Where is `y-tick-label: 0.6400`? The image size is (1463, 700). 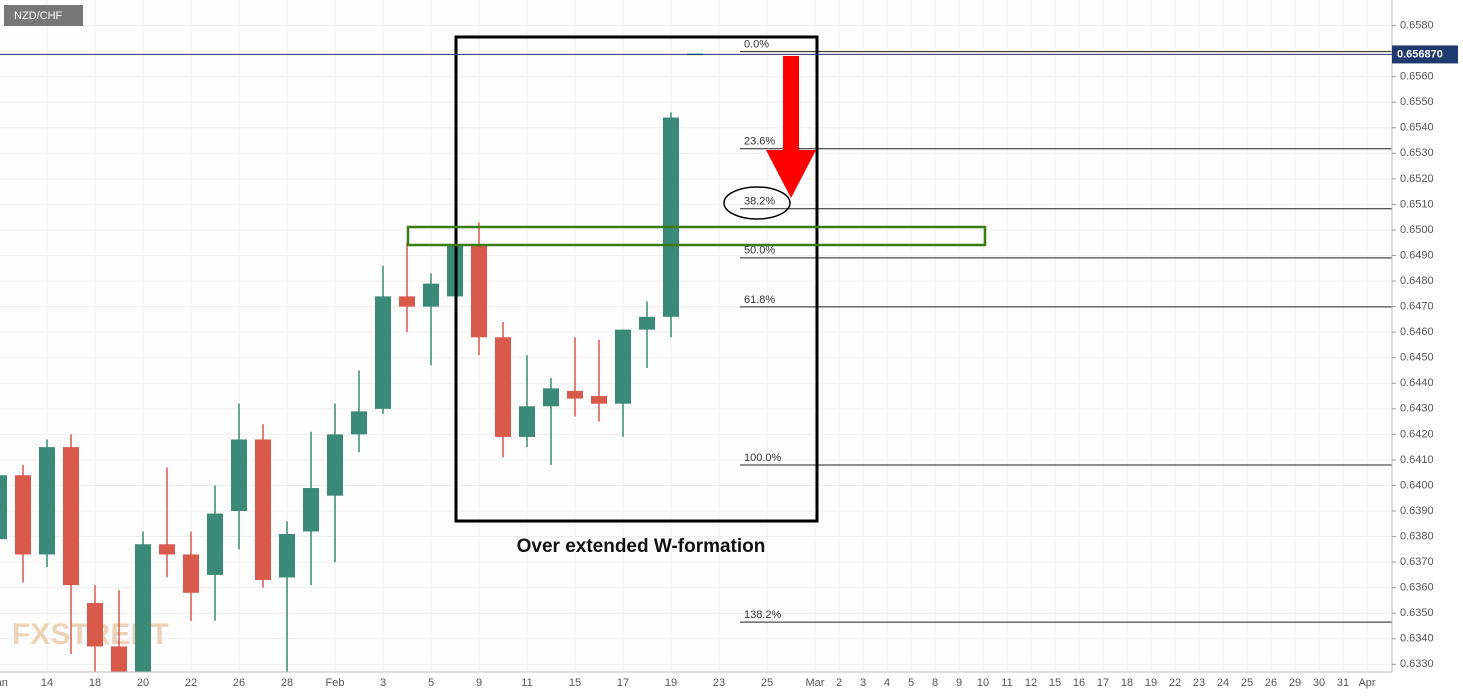 y-tick-label: 0.6400 is located at coordinates (1417, 485).